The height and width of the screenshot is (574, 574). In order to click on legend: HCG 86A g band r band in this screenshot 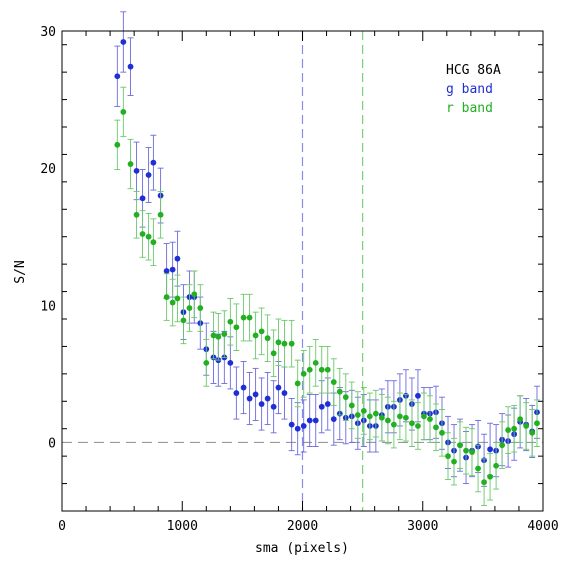, I will do `click(473, 89)`.